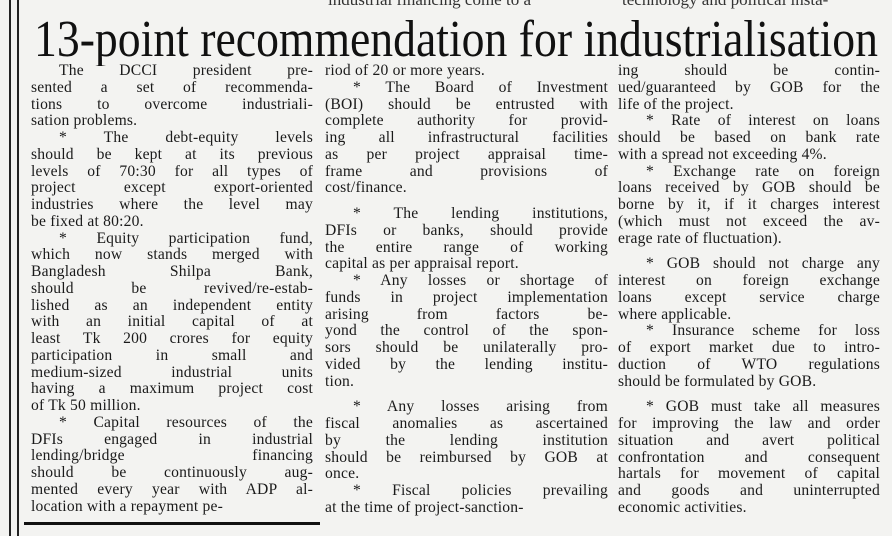 Image resolution: width=892 pixels, height=536 pixels. I want to click on text-line: * Exchange rate on foreign, so click(763, 171).